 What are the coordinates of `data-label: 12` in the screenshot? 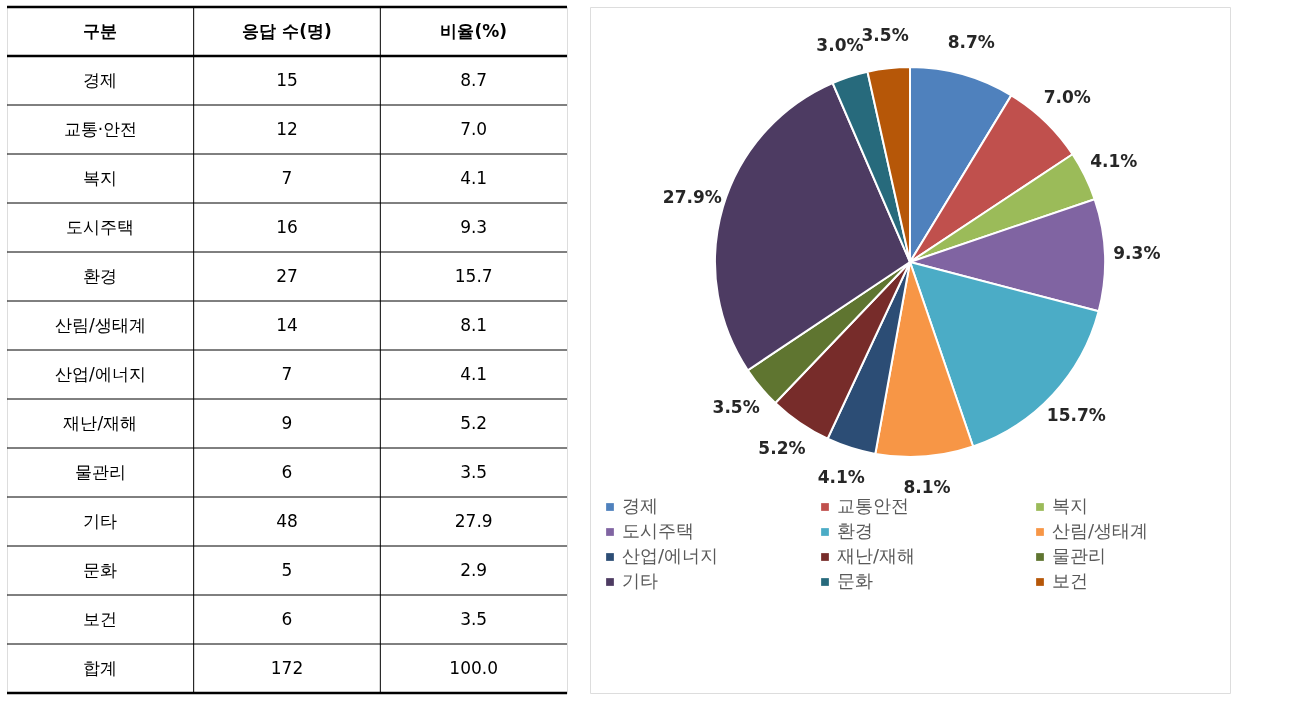 It's located at (287, 128).